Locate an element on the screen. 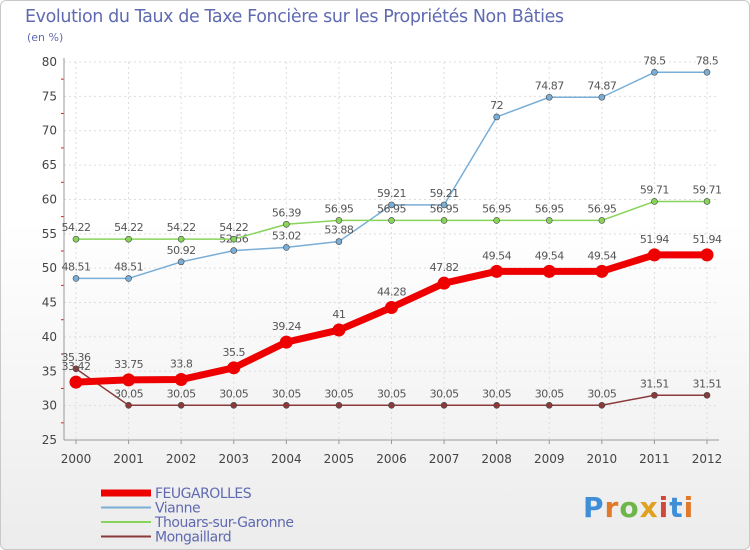  data-label-vianne: 48.51 is located at coordinates (128, 266).